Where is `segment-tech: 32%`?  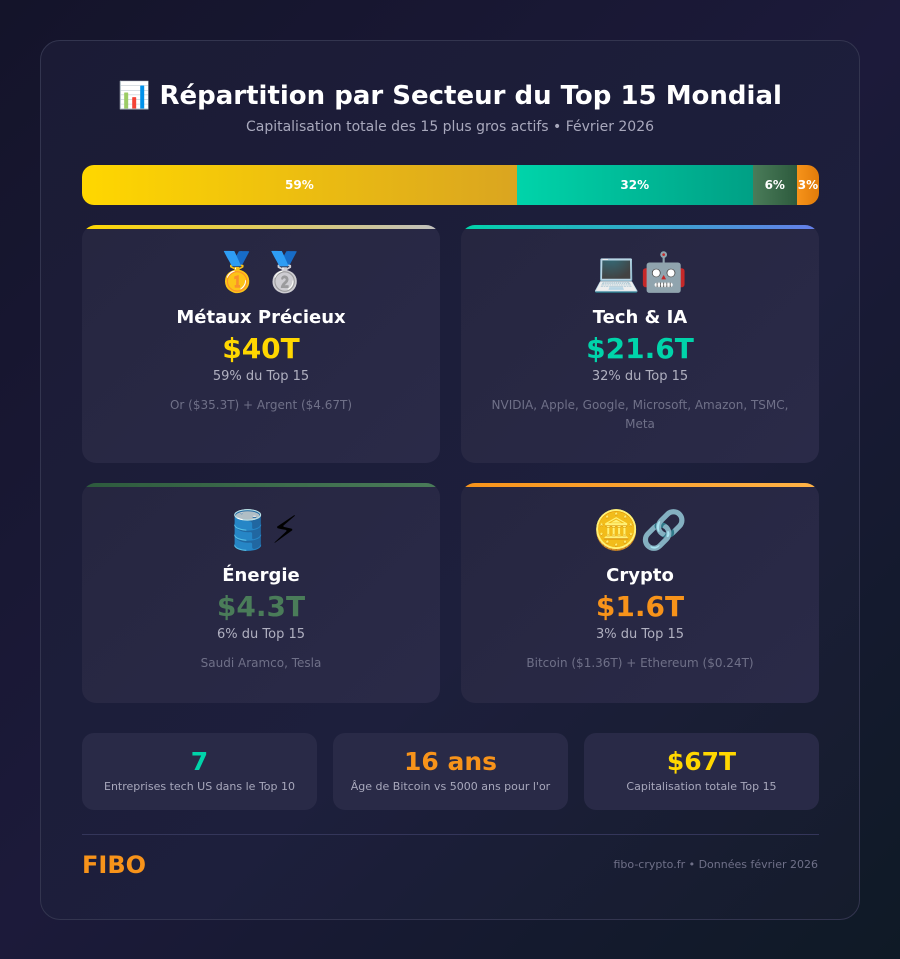 segment-tech: 32% is located at coordinates (634, 185).